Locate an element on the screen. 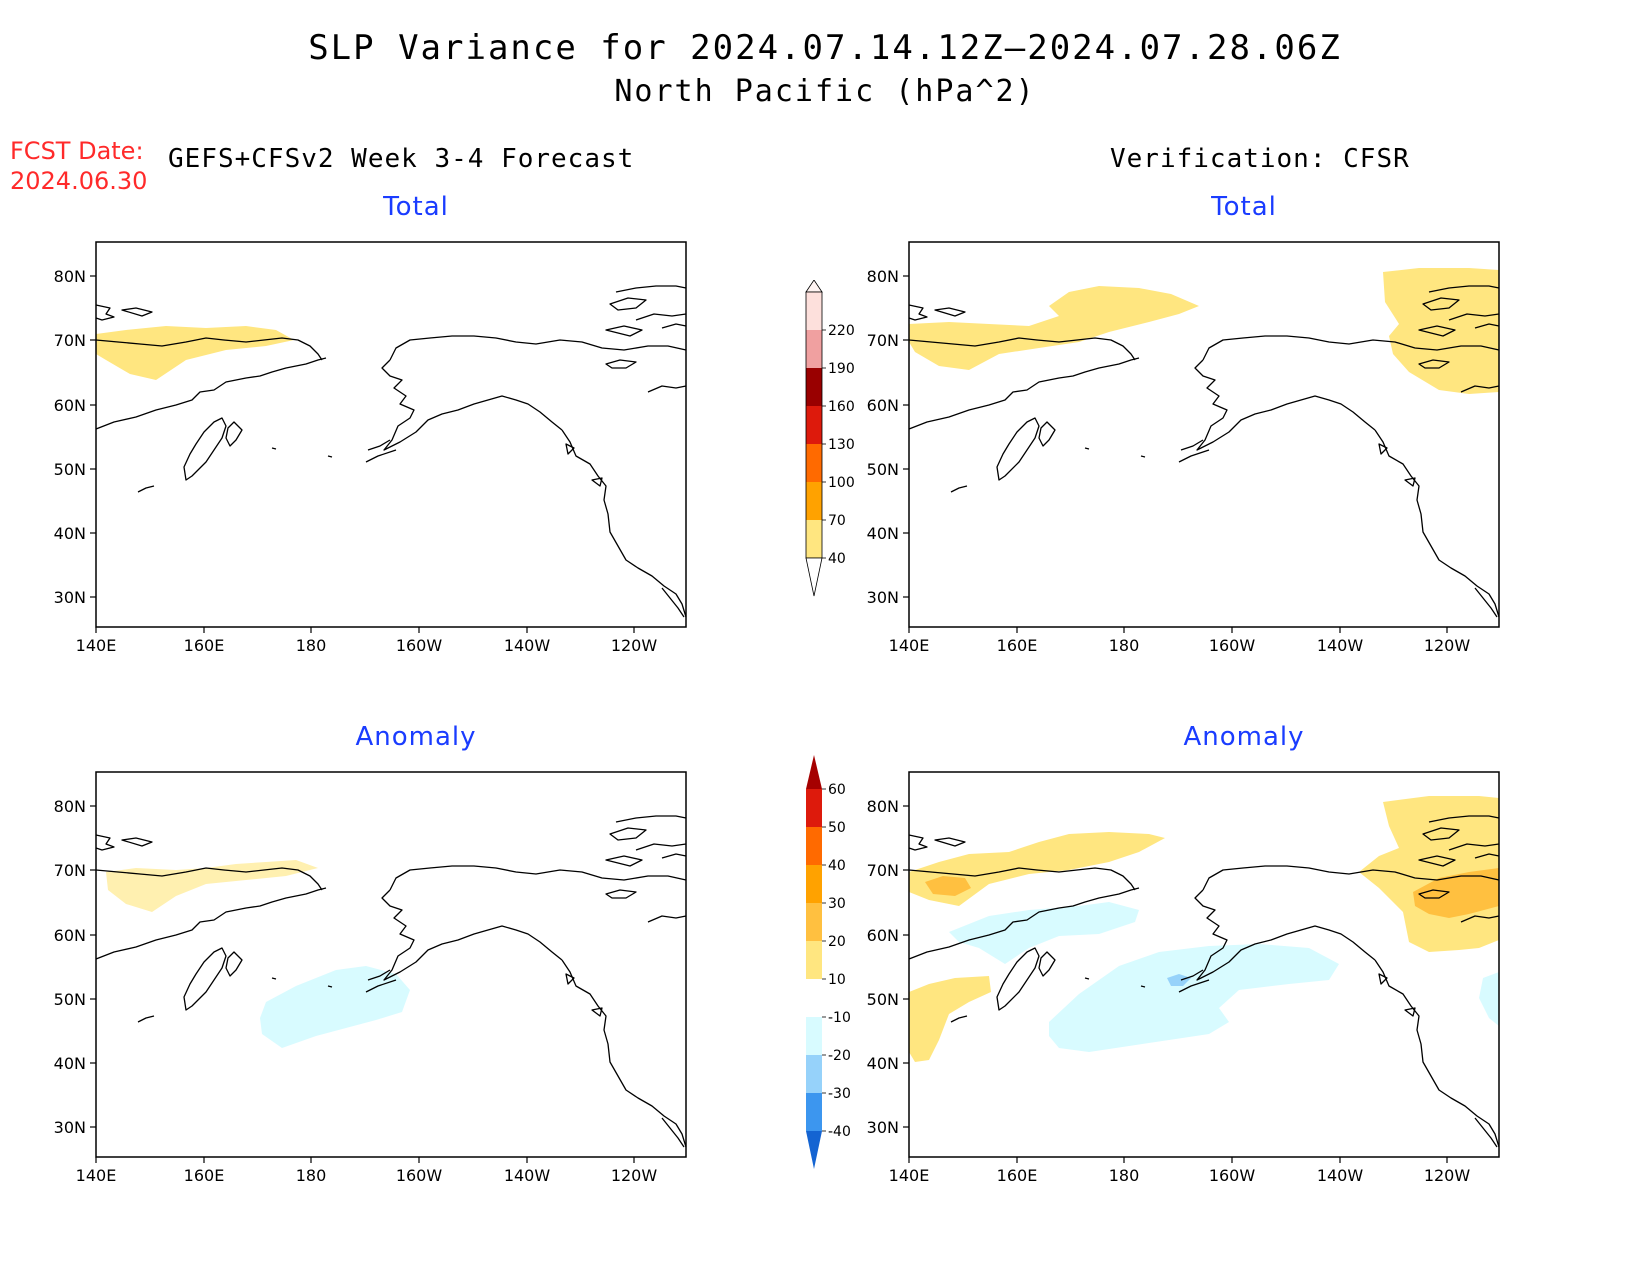  shade-light-blue-spot is located at coordinates (1179, 980).